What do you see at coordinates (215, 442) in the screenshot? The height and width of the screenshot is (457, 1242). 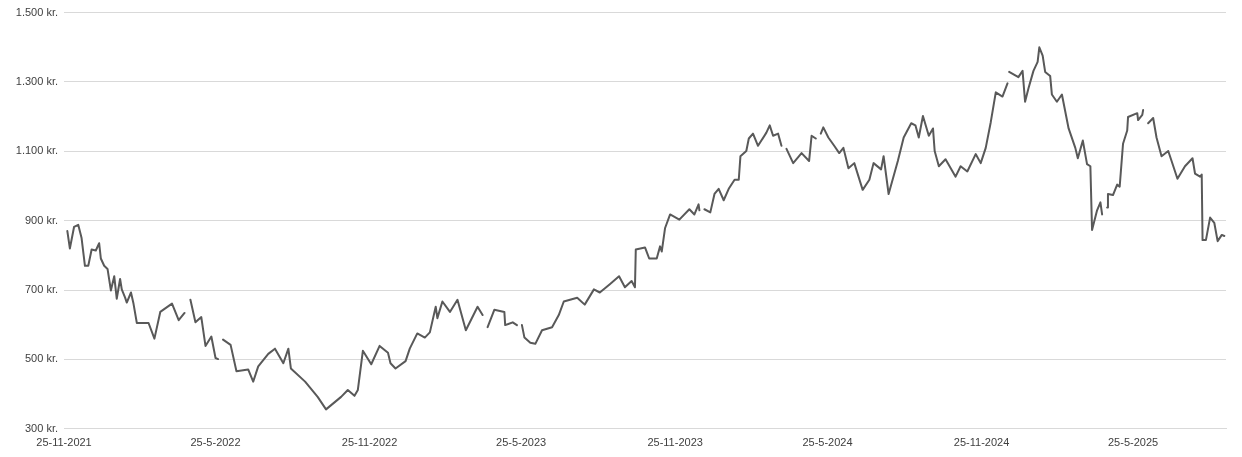 I see `x-tick-label: 25-5-2022` at bounding box center [215, 442].